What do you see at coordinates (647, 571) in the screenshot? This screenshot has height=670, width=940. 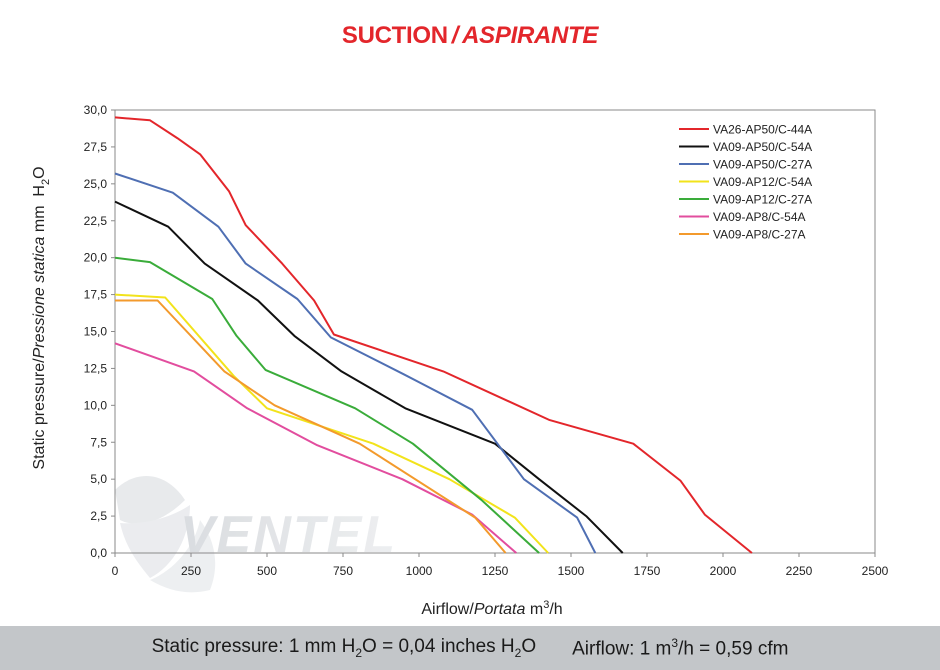 I see `x-tick-label: 1750` at bounding box center [647, 571].